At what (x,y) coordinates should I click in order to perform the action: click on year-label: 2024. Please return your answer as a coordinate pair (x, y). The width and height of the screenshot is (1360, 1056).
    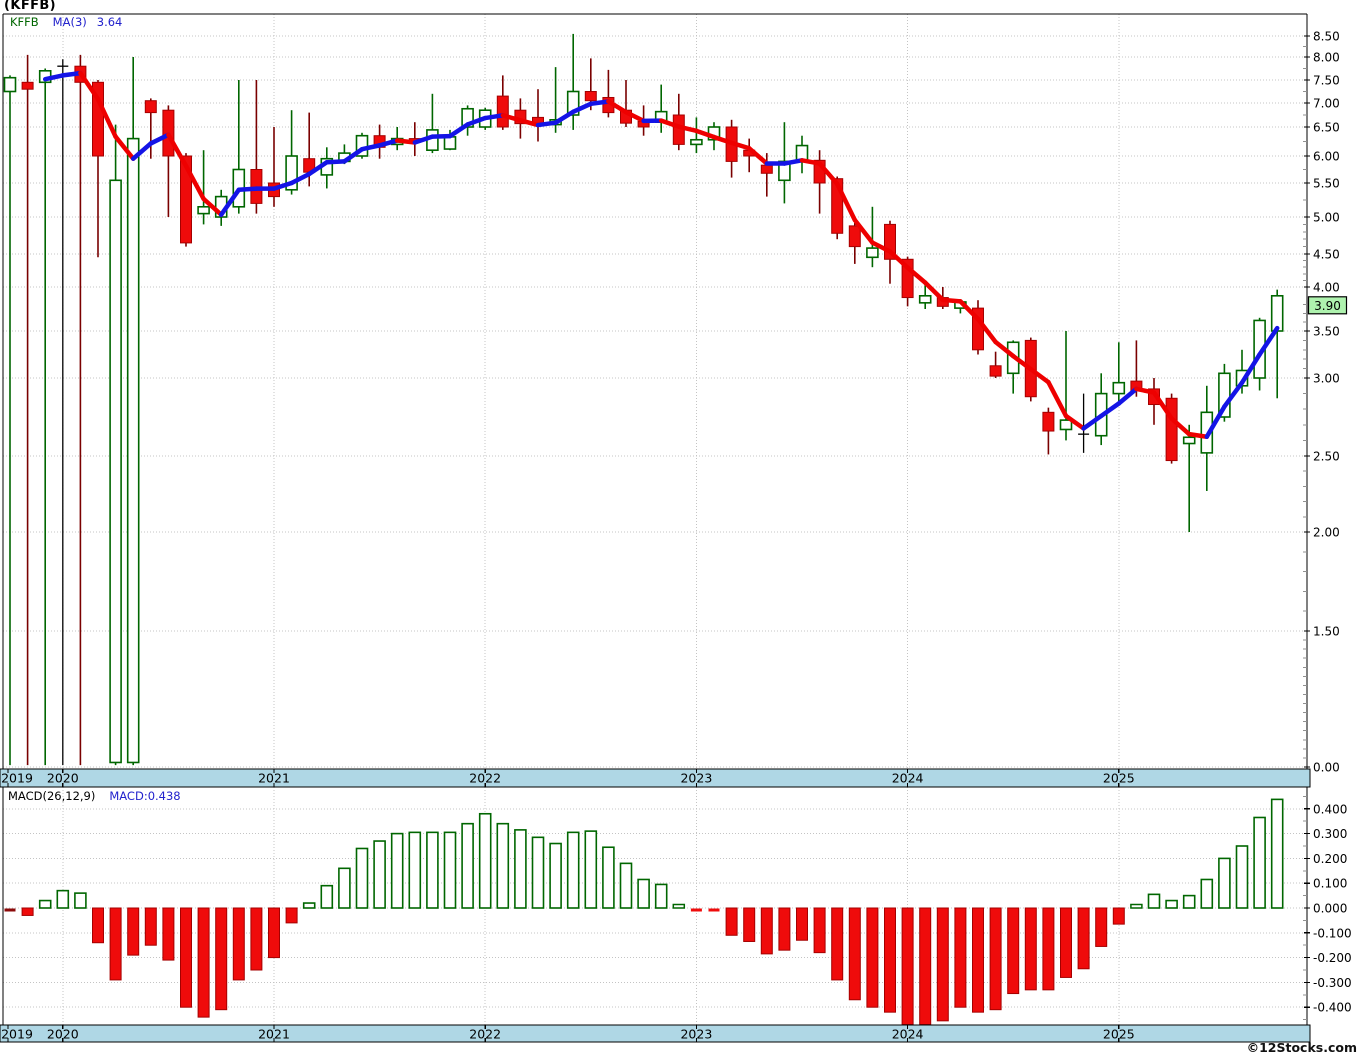
    Looking at the image, I should click on (908, 1034).